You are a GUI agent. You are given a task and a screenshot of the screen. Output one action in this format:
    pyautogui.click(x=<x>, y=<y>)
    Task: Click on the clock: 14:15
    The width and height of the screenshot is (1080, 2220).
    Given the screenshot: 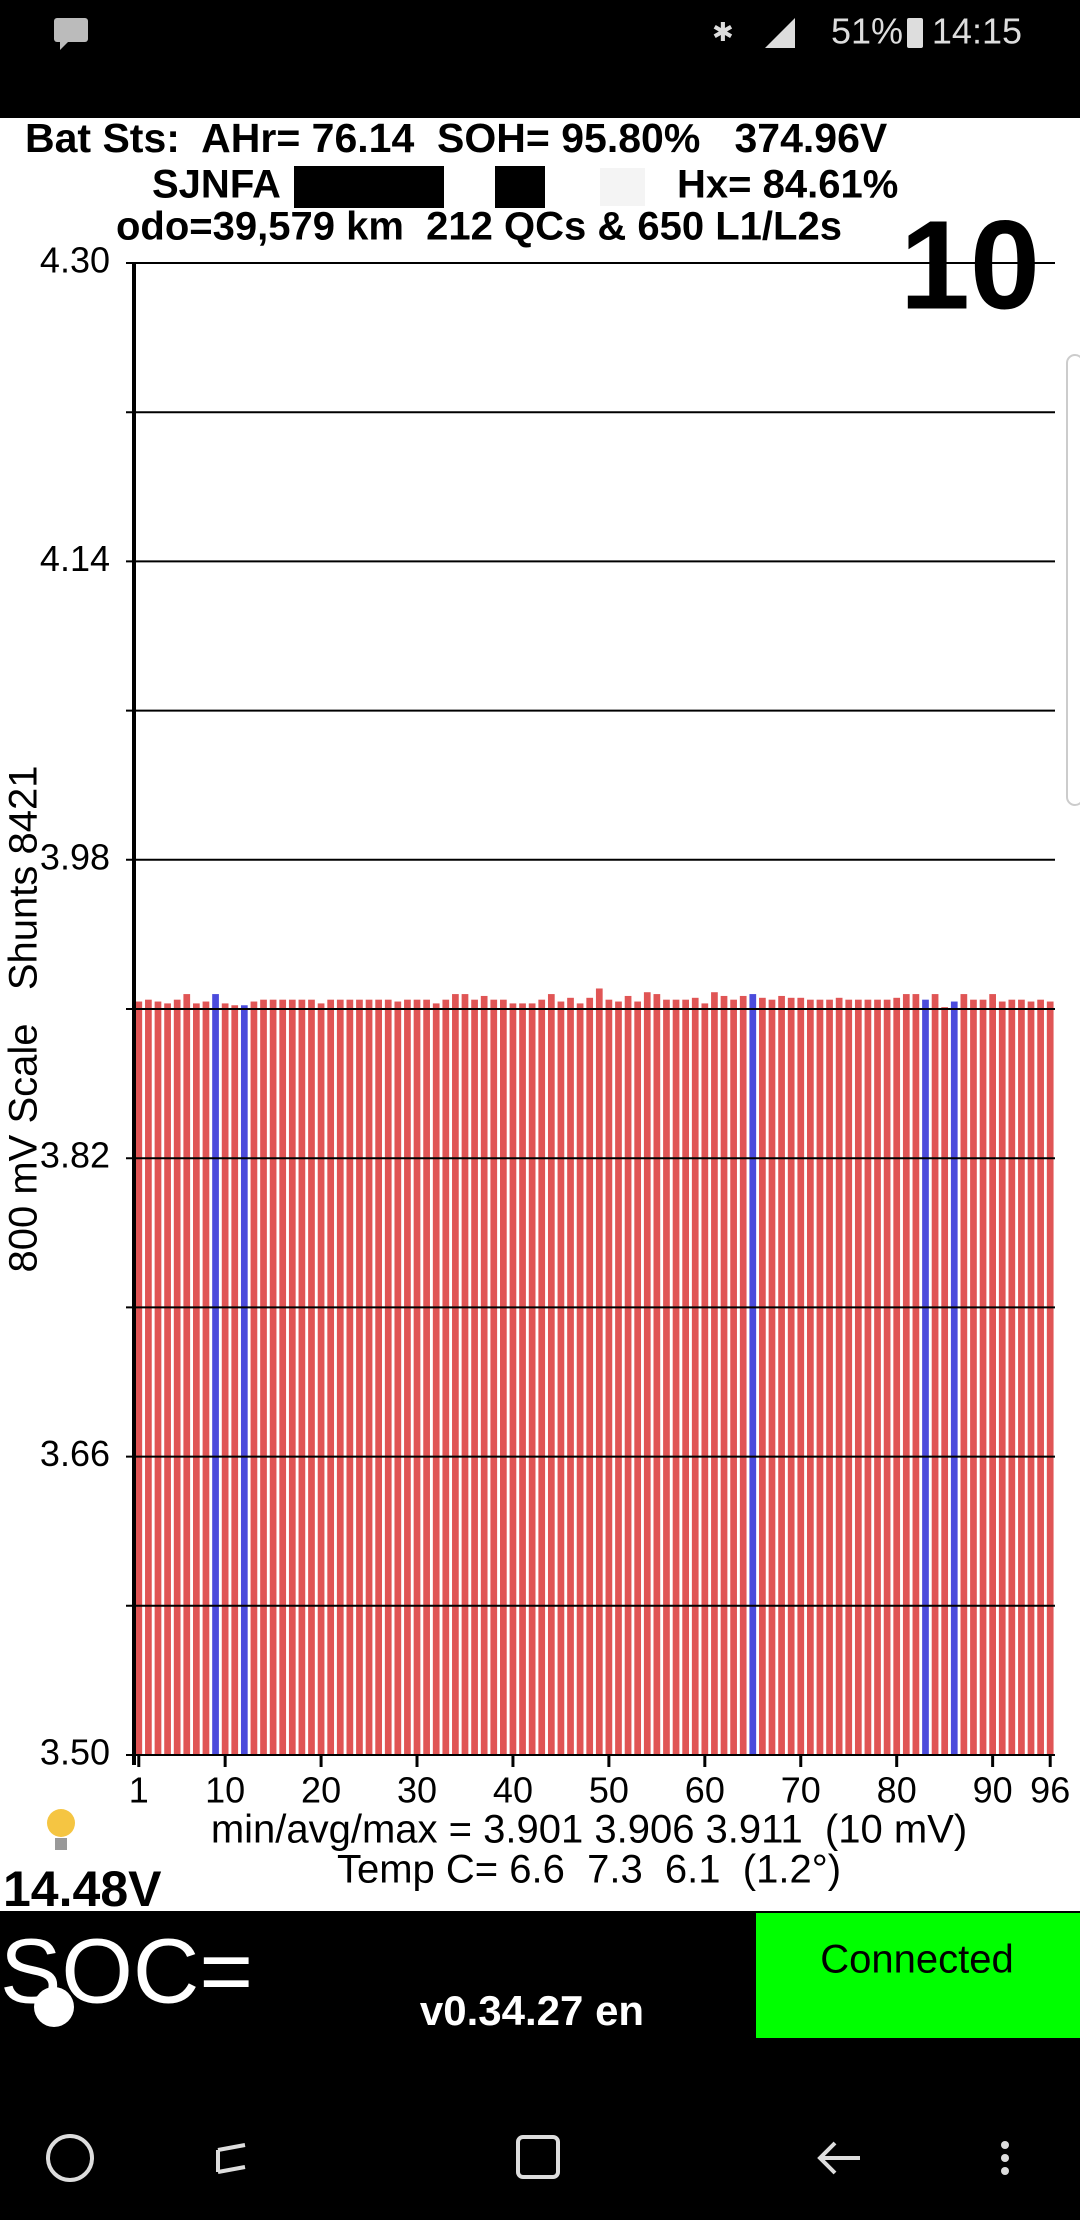 What is the action you would take?
    pyautogui.click(x=977, y=31)
    